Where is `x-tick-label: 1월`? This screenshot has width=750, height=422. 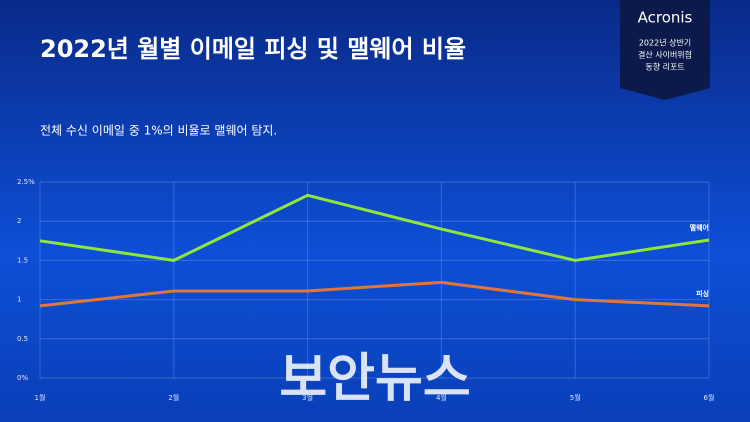 x-tick-label: 1월 is located at coordinates (40, 397).